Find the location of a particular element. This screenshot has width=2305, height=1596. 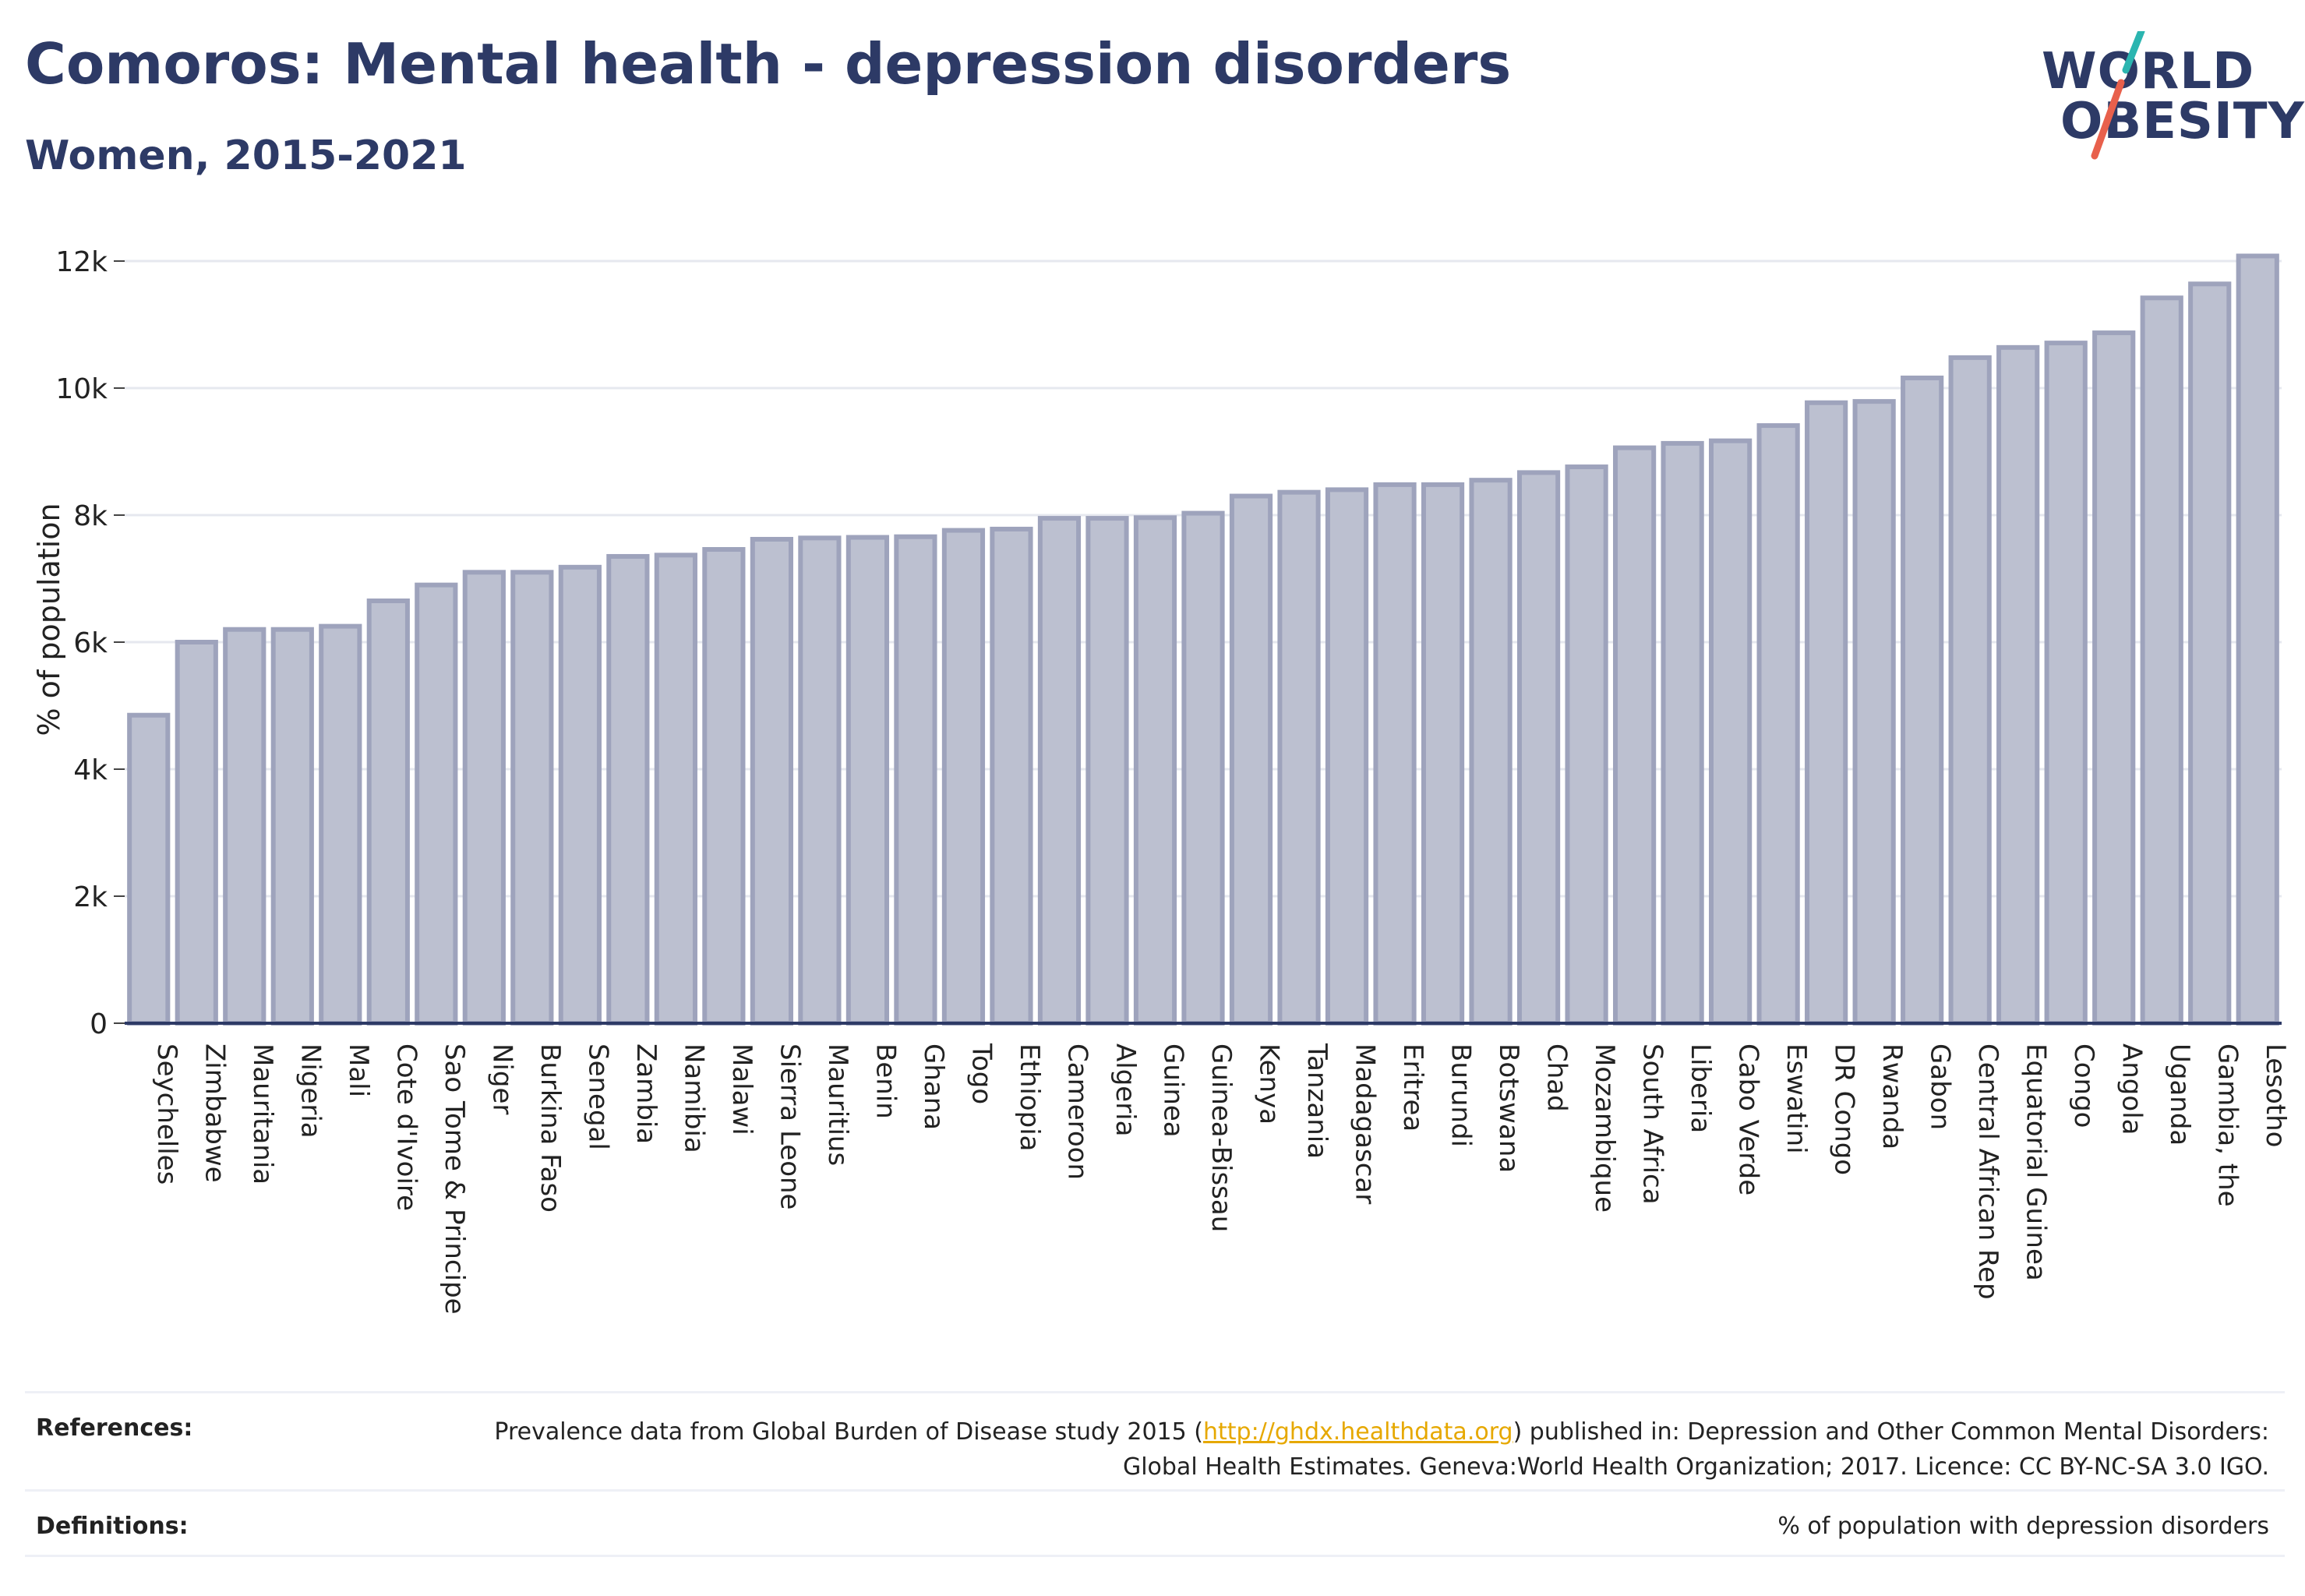

x-tick-label: Zimbabwe is located at coordinates (215, 1113).